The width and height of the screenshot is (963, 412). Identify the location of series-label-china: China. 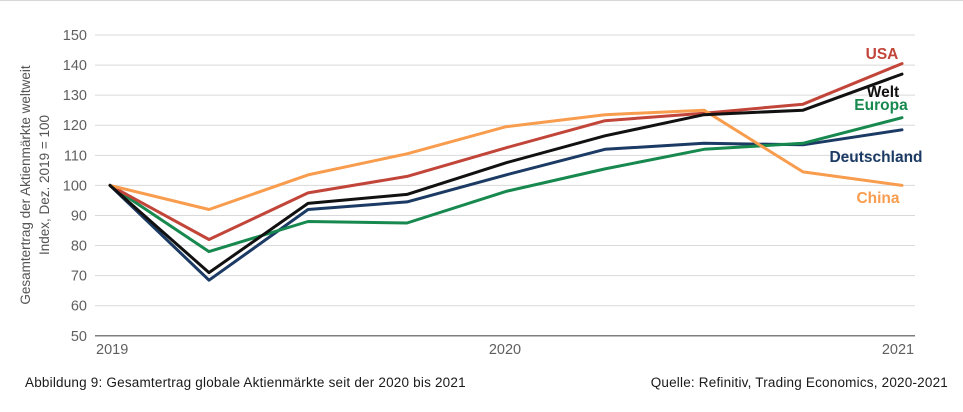
(877, 198).